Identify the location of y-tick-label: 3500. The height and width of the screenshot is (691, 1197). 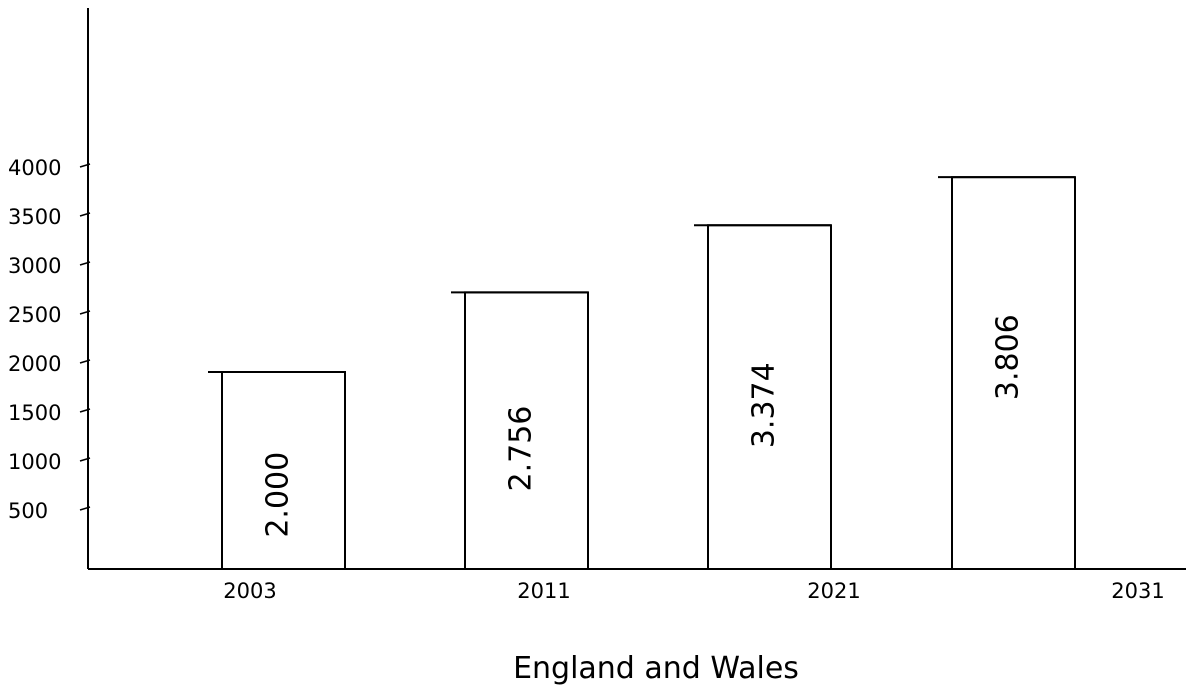
(34, 217).